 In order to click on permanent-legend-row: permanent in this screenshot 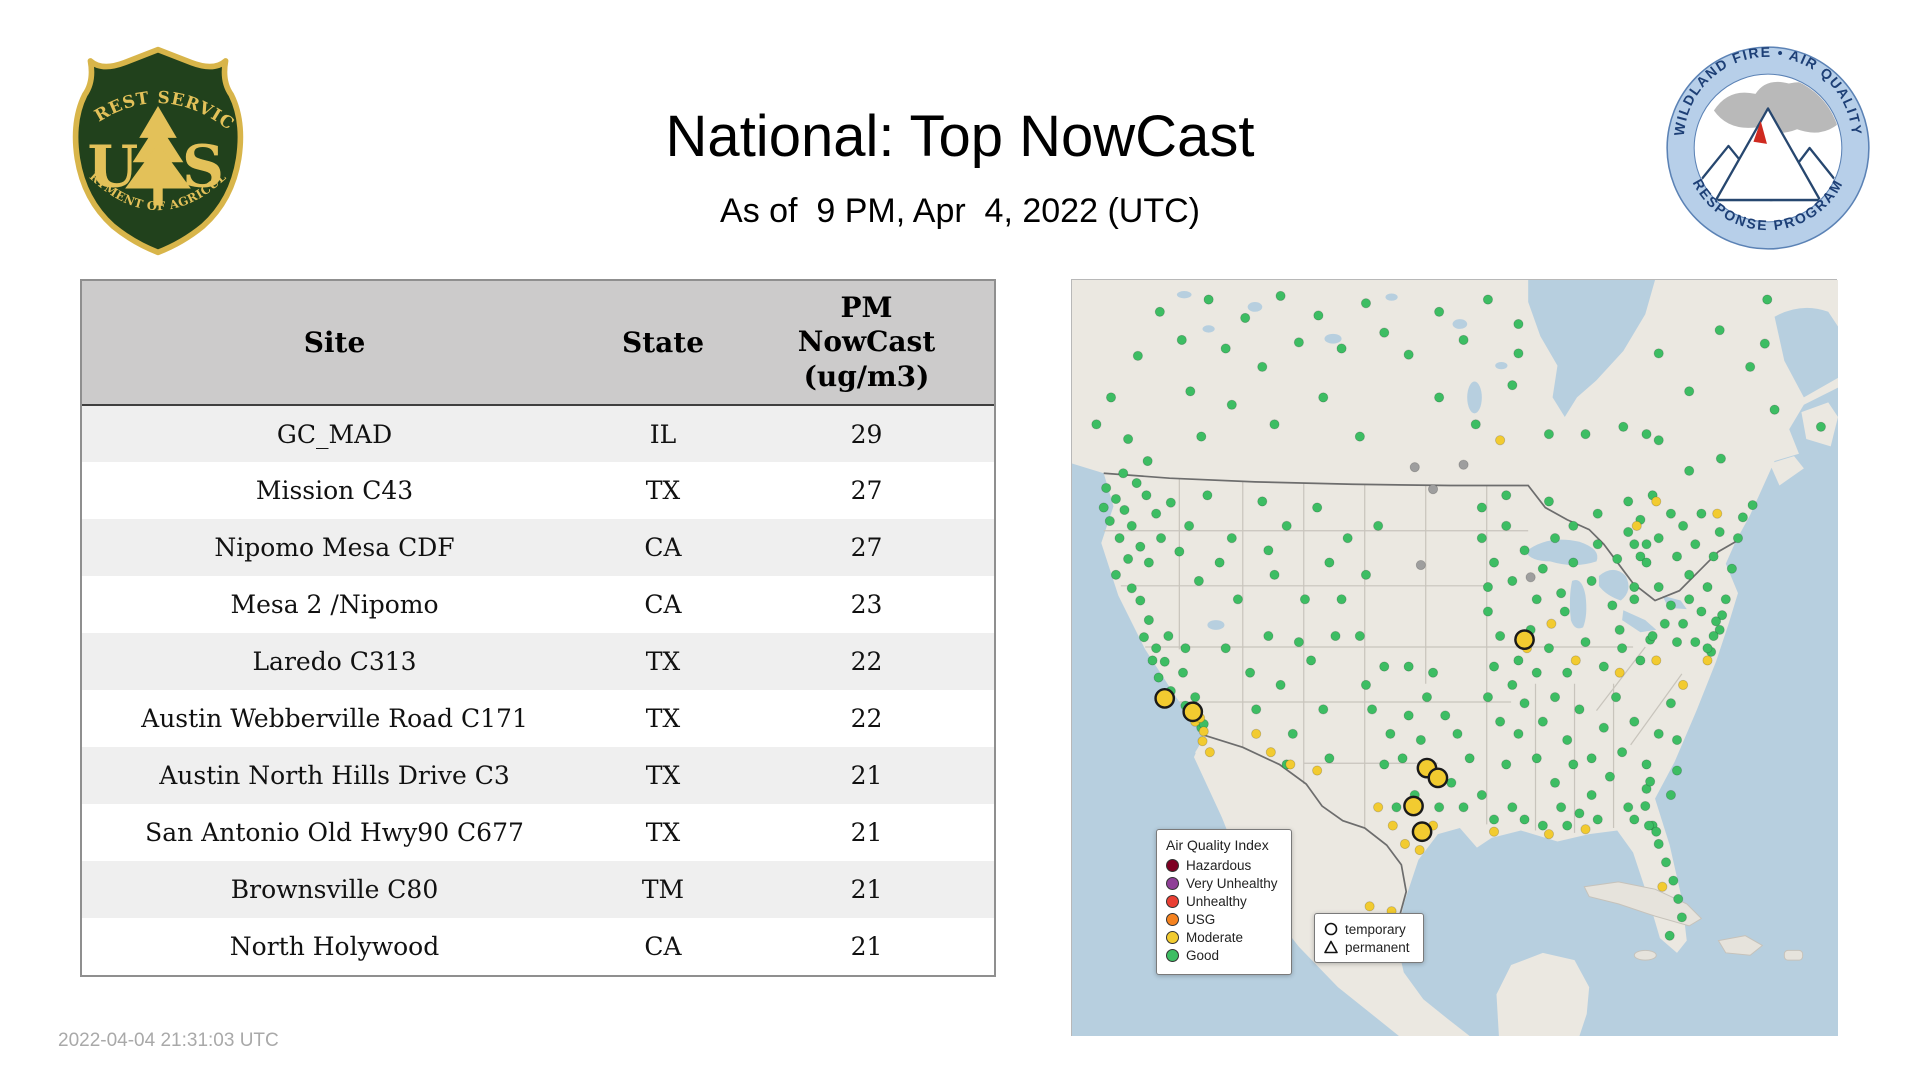, I will do `click(1369, 947)`.